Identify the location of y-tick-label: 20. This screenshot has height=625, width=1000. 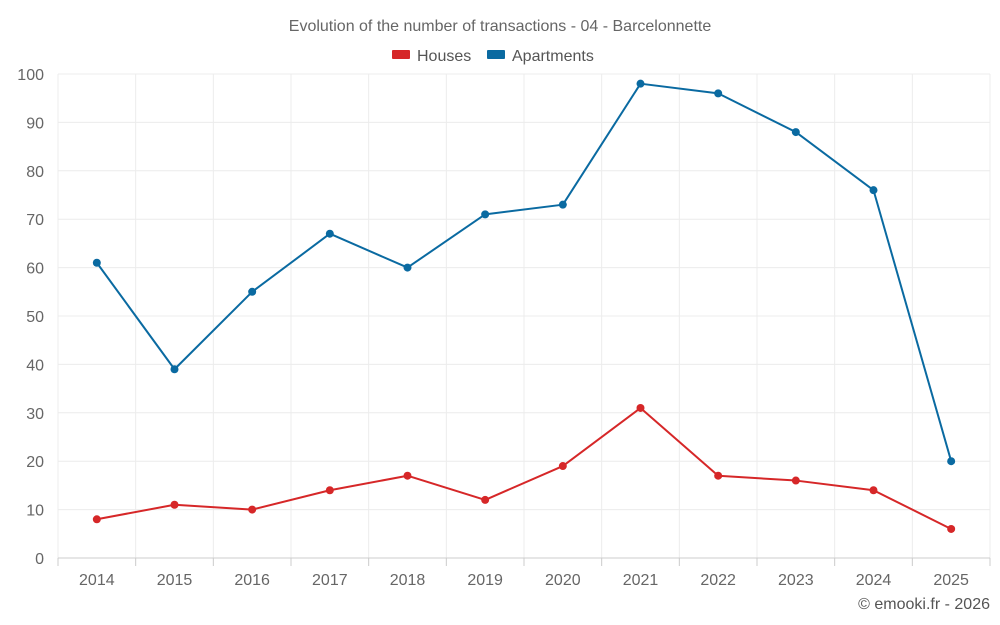
(35, 462).